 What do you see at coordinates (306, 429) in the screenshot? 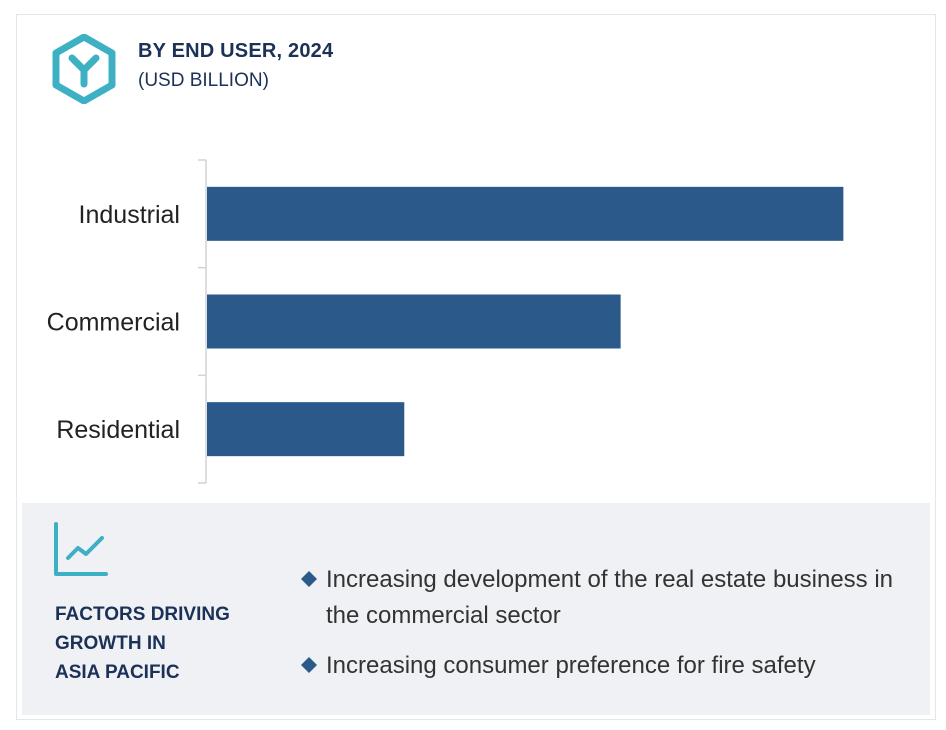
I see `bar-residential` at bounding box center [306, 429].